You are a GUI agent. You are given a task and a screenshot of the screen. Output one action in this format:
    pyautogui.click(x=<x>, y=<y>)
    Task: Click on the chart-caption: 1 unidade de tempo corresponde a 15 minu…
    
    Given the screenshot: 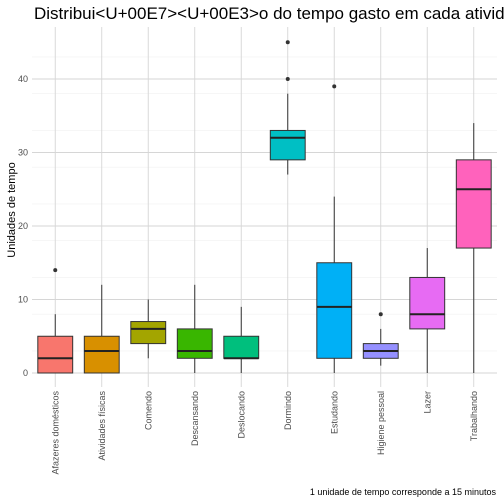 What is the action you would take?
    pyautogui.click(x=402, y=492)
    